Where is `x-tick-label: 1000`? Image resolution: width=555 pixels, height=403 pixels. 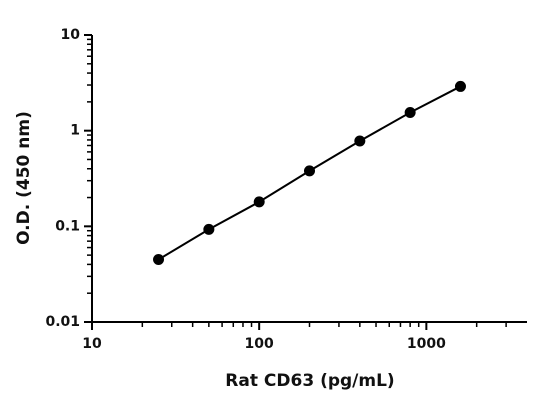 x-tick-label: 1000 is located at coordinates (426, 344).